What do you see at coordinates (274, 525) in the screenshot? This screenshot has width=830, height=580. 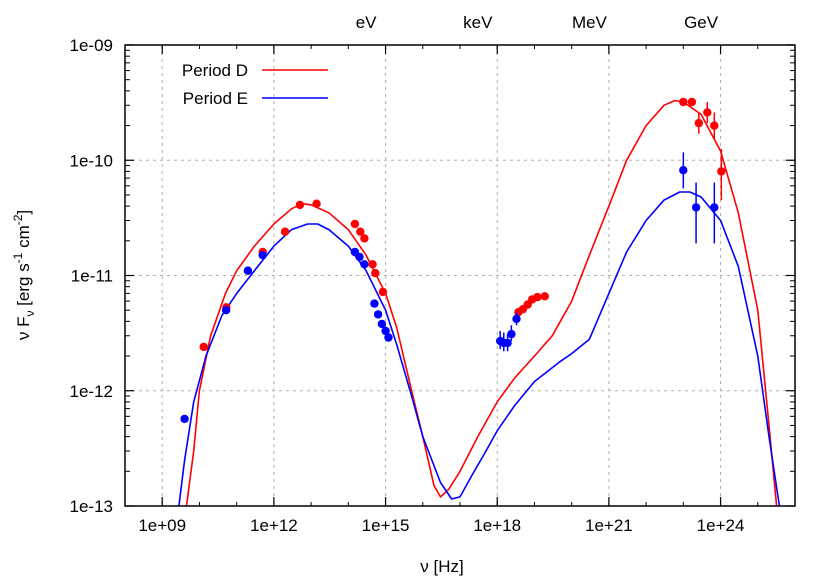 I see `x-tick-label: 1e+12` at bounding box center [274, 525].